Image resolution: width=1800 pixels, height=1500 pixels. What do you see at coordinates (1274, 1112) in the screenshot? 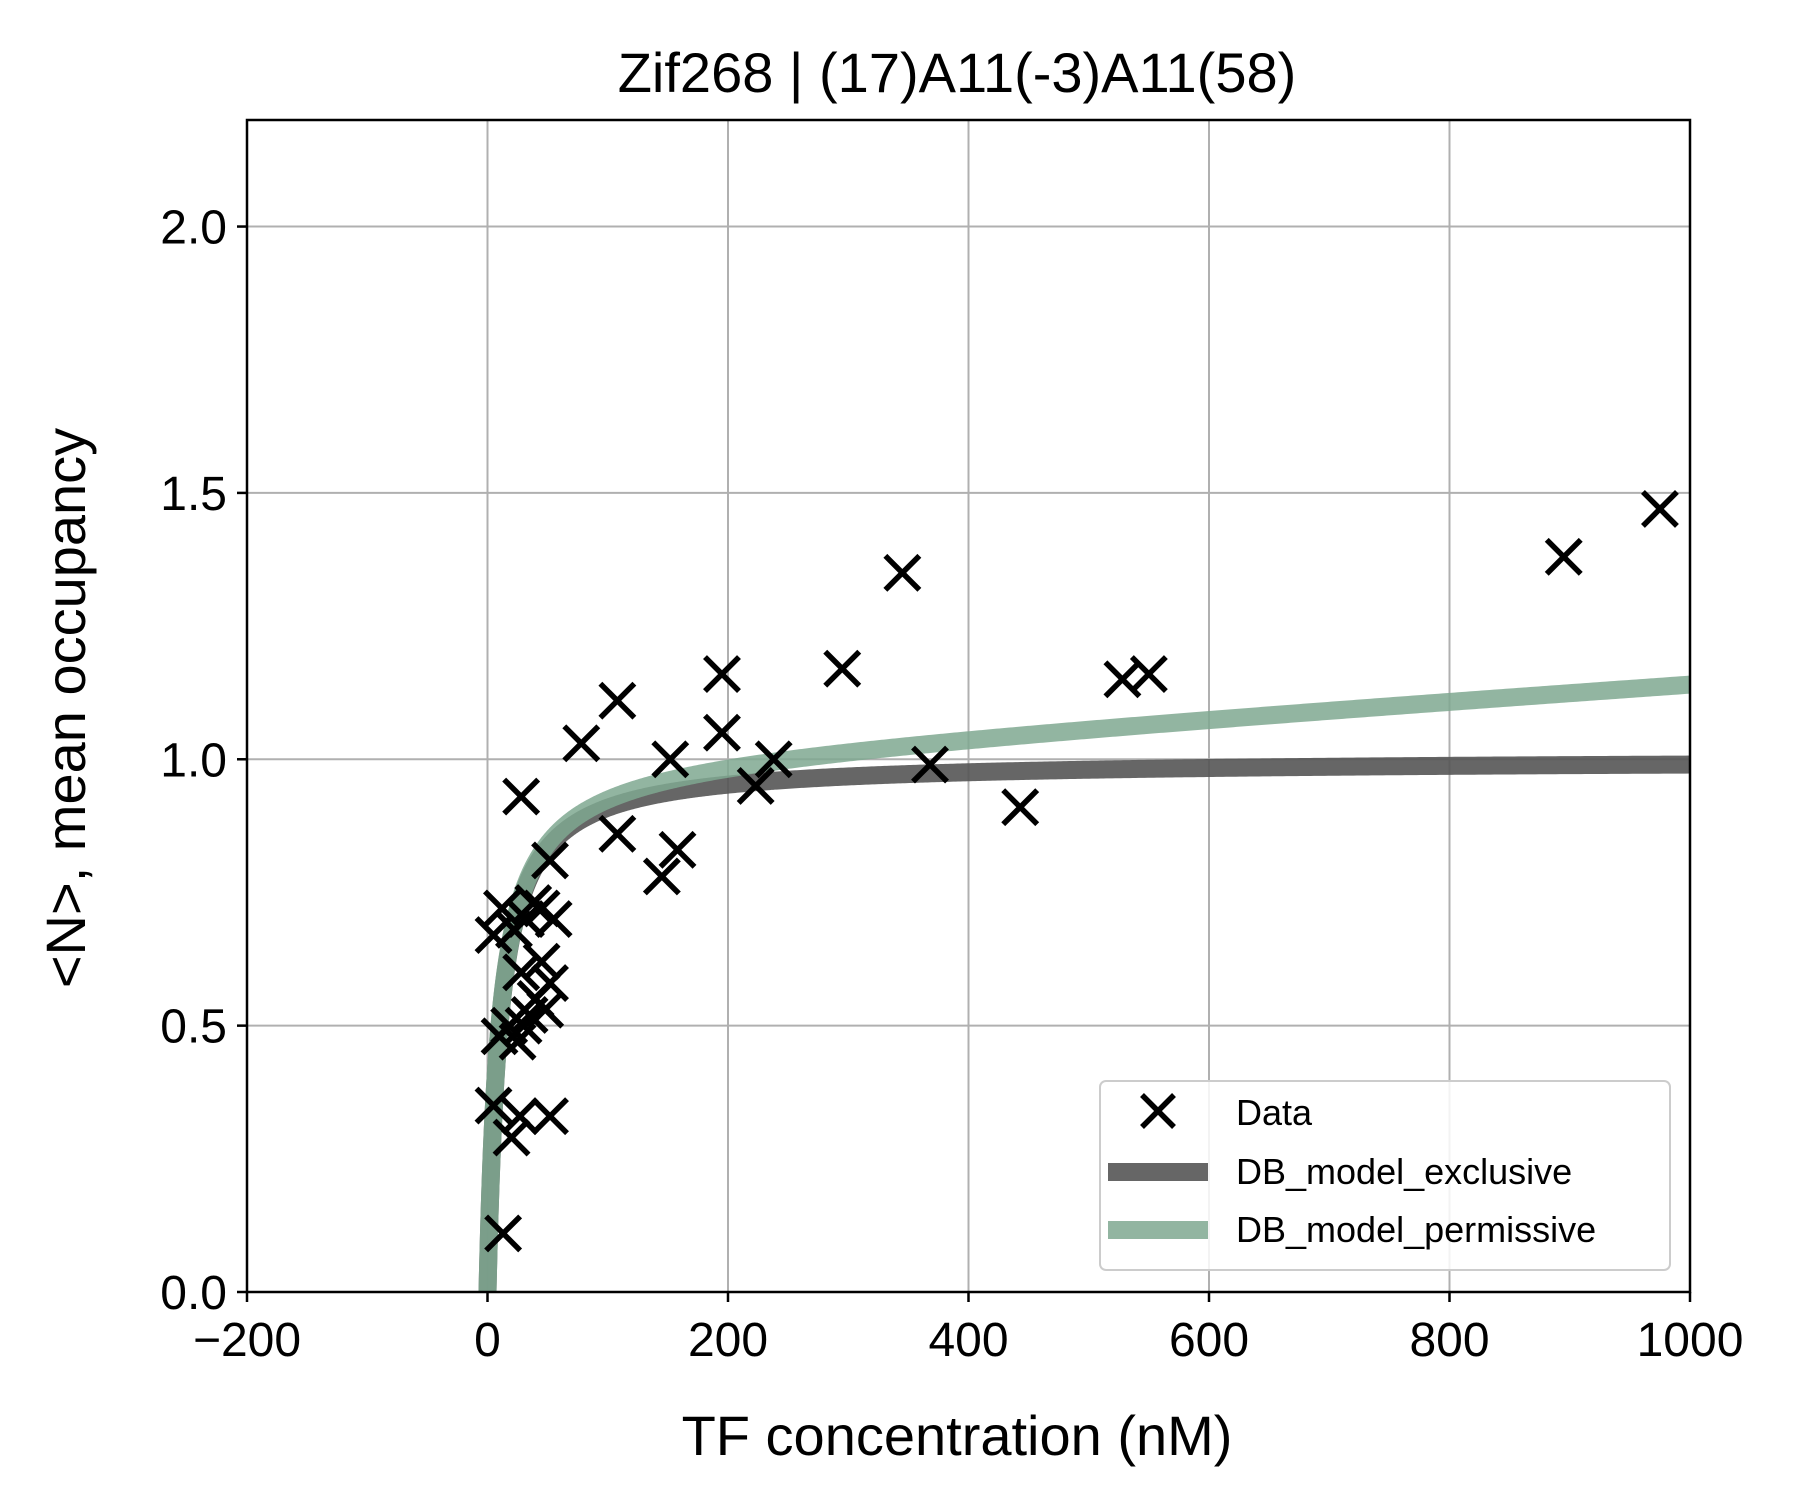
I see `legend-label-data: Data` at bounding box center [1274, 1112].